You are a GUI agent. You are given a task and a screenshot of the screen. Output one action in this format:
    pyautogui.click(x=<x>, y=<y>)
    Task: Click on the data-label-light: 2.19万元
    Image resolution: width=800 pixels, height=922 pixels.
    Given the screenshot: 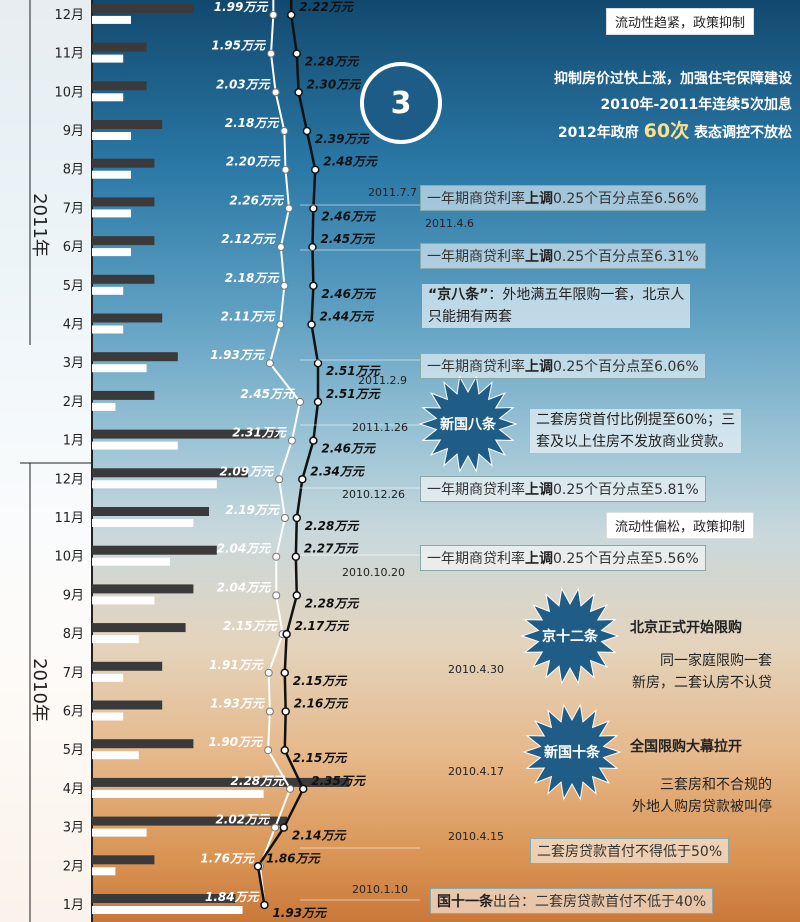 What is the action you would take?
    pyautogui.click(x=253, y=510)
    